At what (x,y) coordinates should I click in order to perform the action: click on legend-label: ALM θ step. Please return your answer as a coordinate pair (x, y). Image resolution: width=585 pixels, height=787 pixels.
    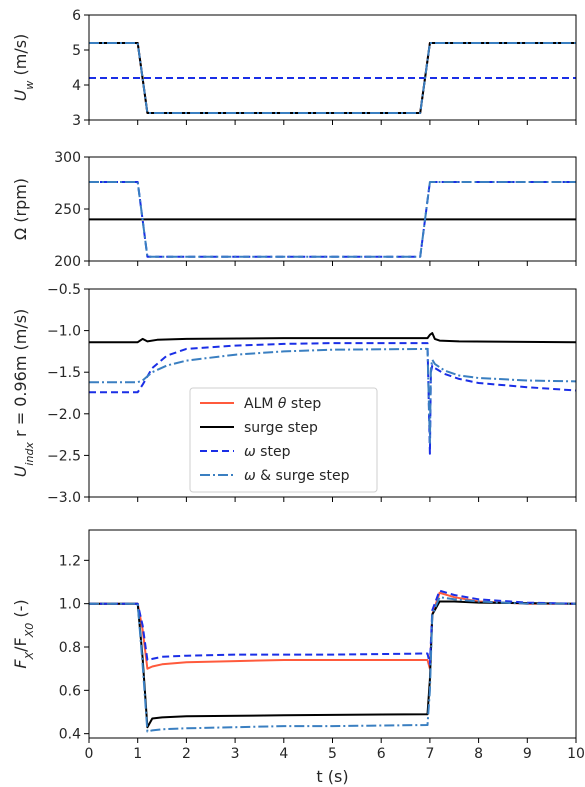
    Looking at the image, I should click on (282, 404).